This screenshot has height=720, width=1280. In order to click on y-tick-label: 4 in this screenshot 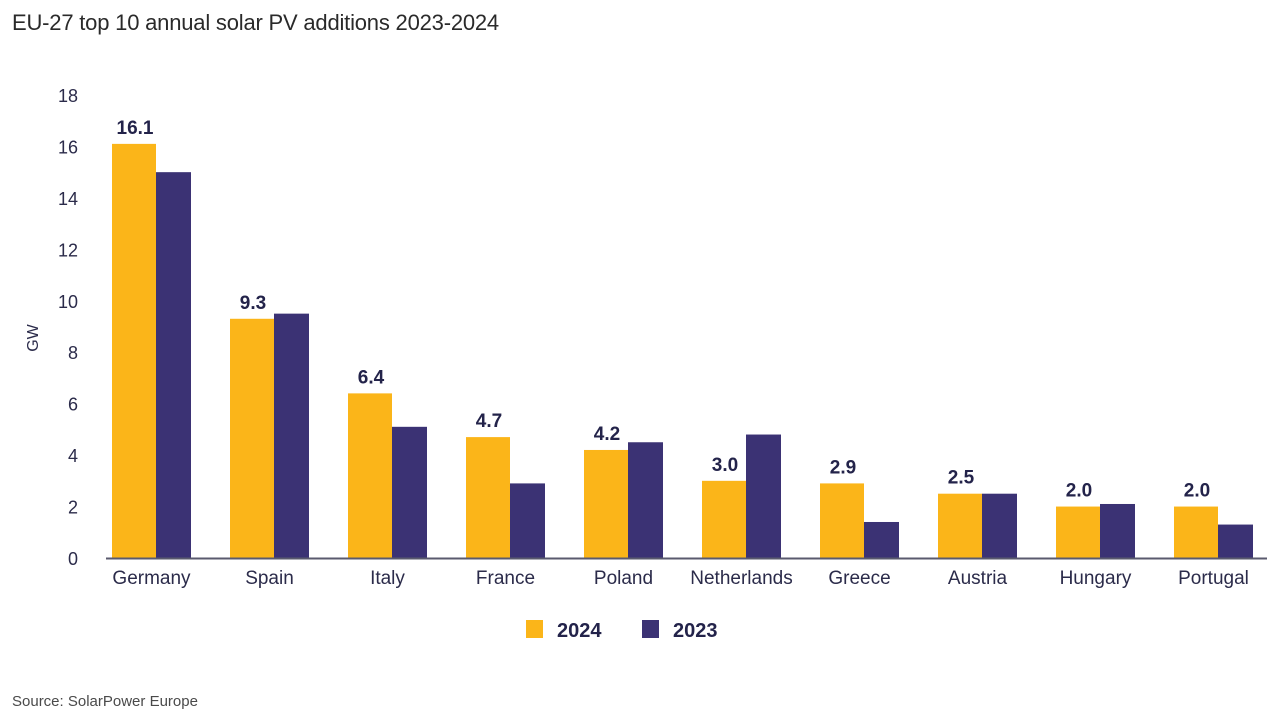, I will do `click(73, 456)`.